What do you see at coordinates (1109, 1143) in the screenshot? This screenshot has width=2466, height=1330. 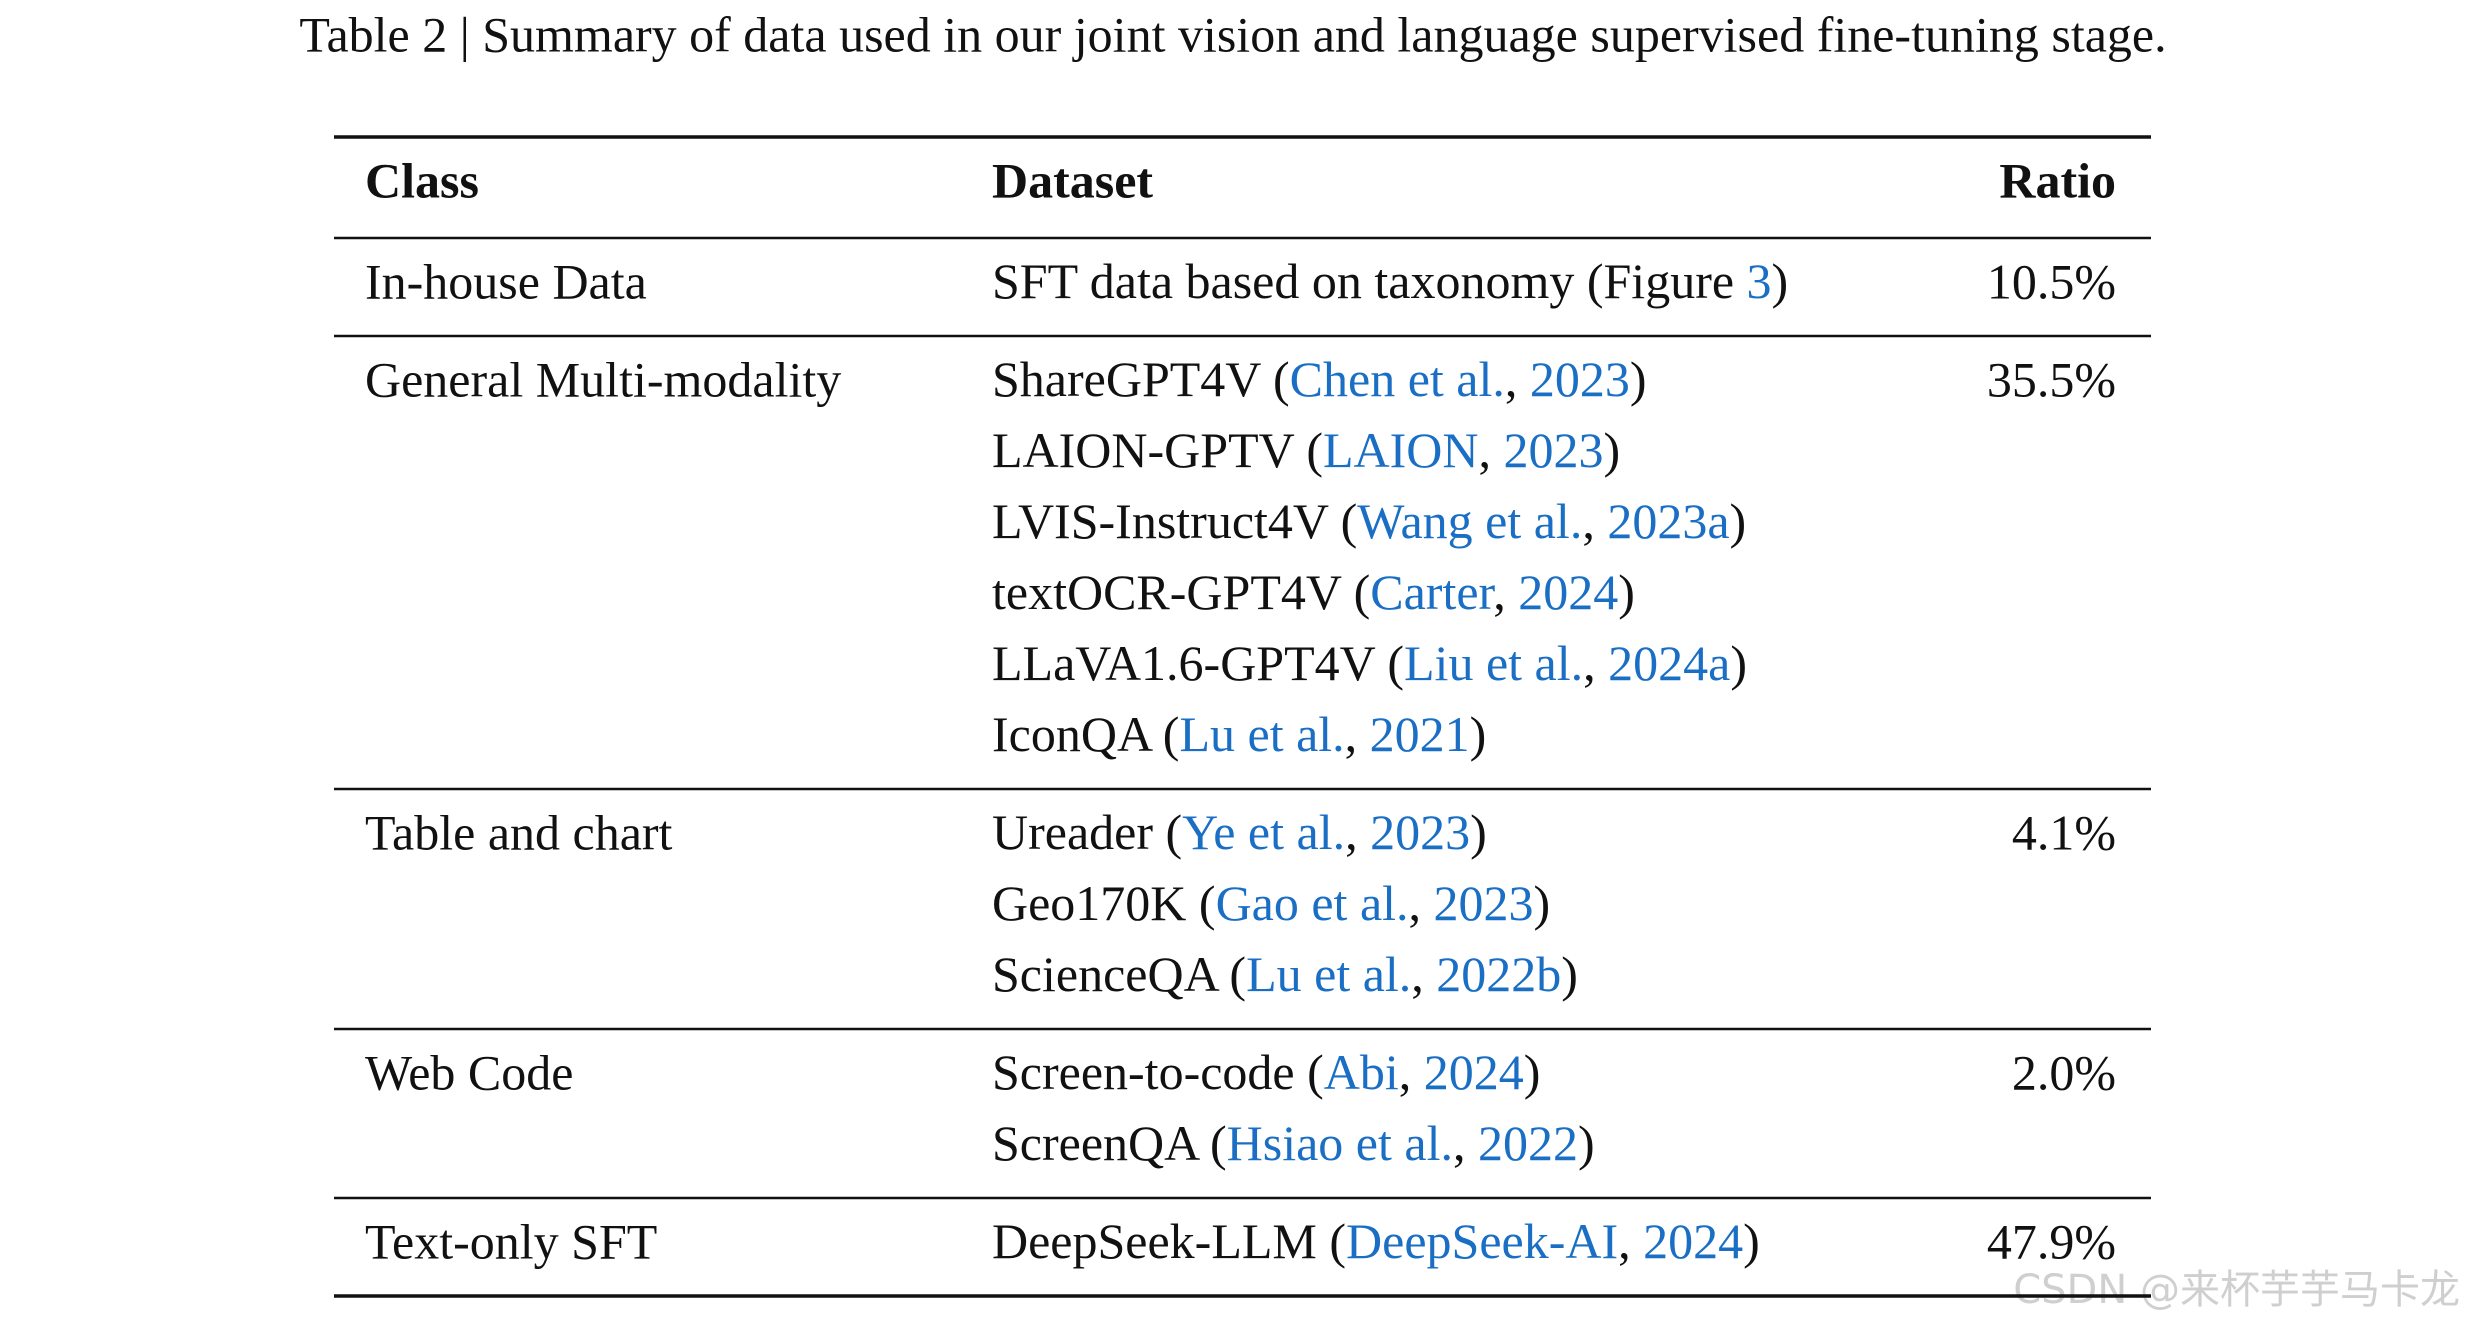 I see `dataset-text: ScreenQA (` at bounding box center [1109, 1143].